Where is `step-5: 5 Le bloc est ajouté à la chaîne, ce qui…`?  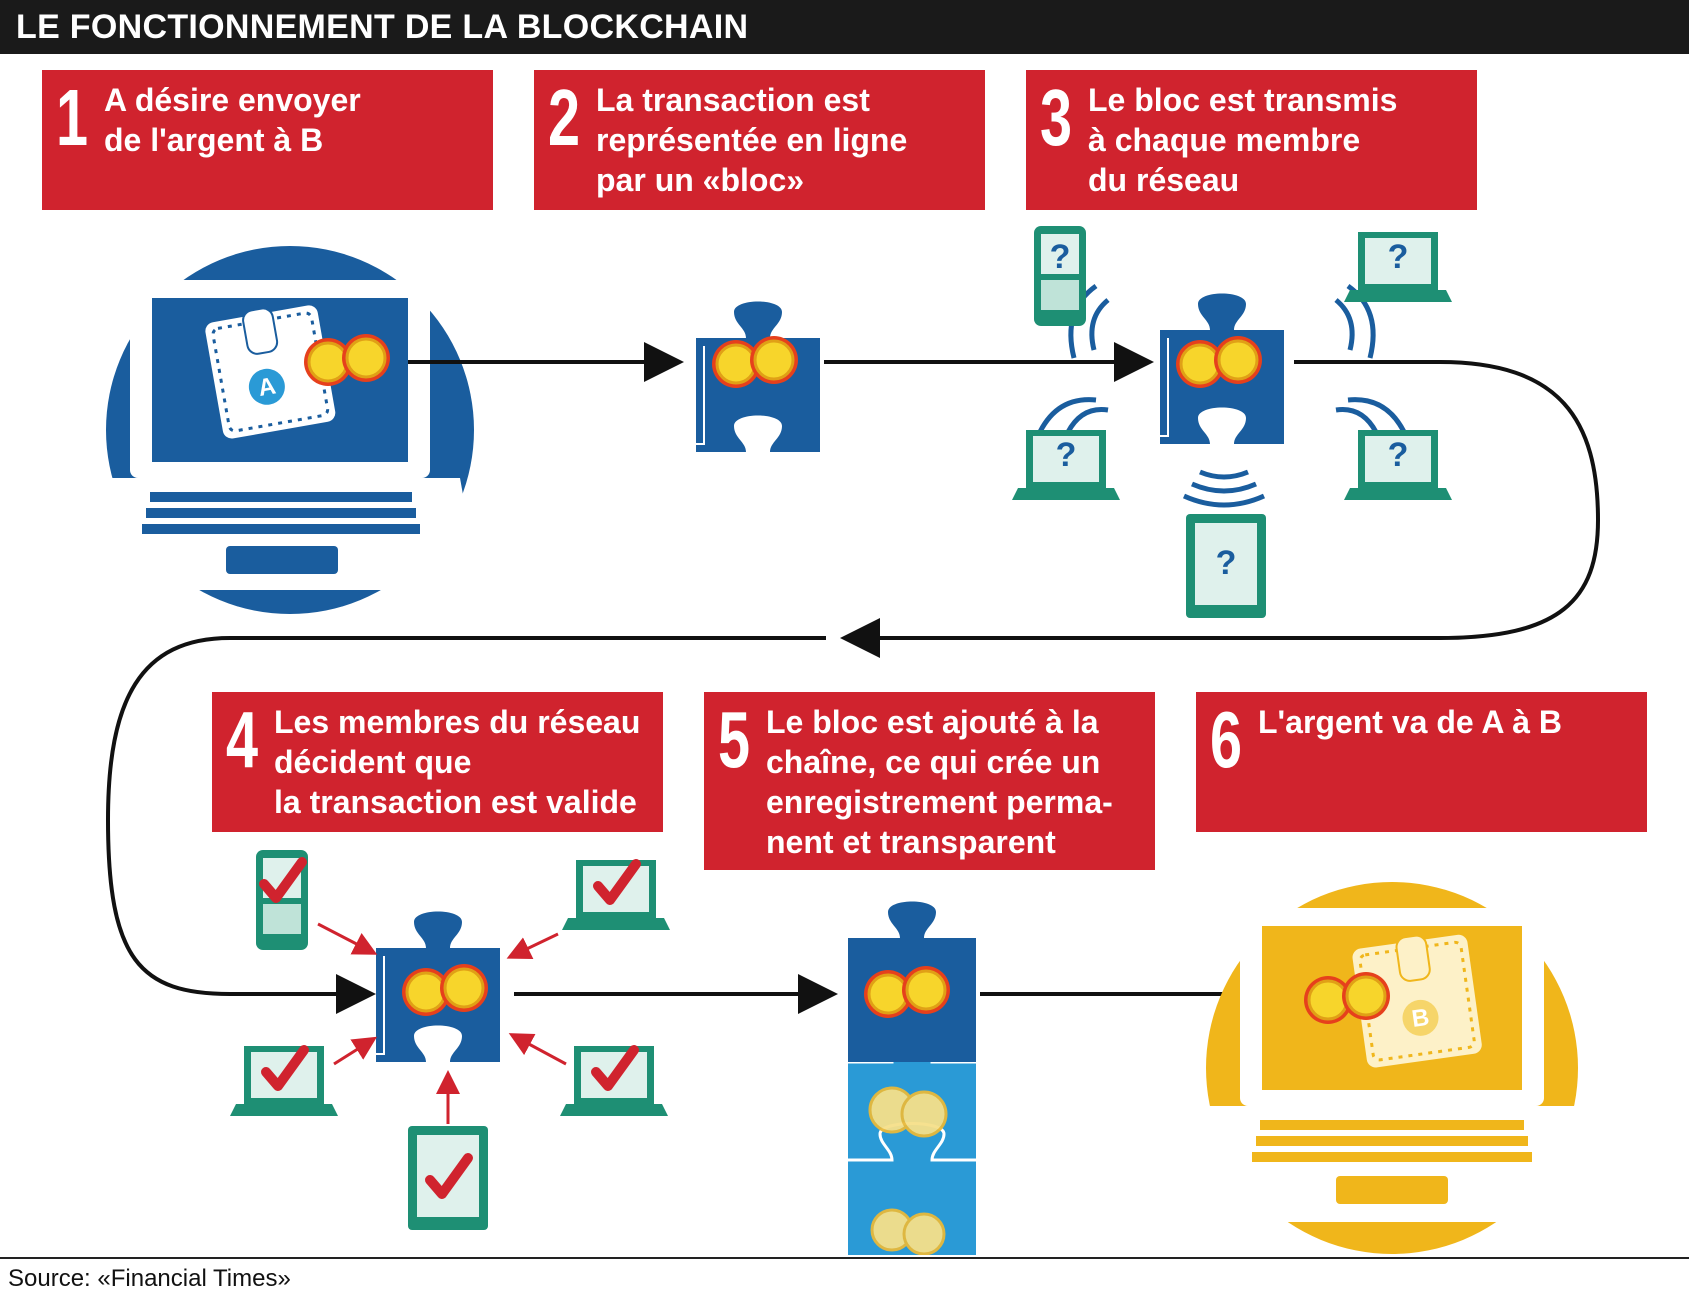
step-5: 5 Le bloc est ajouté à la chaîne, ce qui… is located at coordinates (929, 781).